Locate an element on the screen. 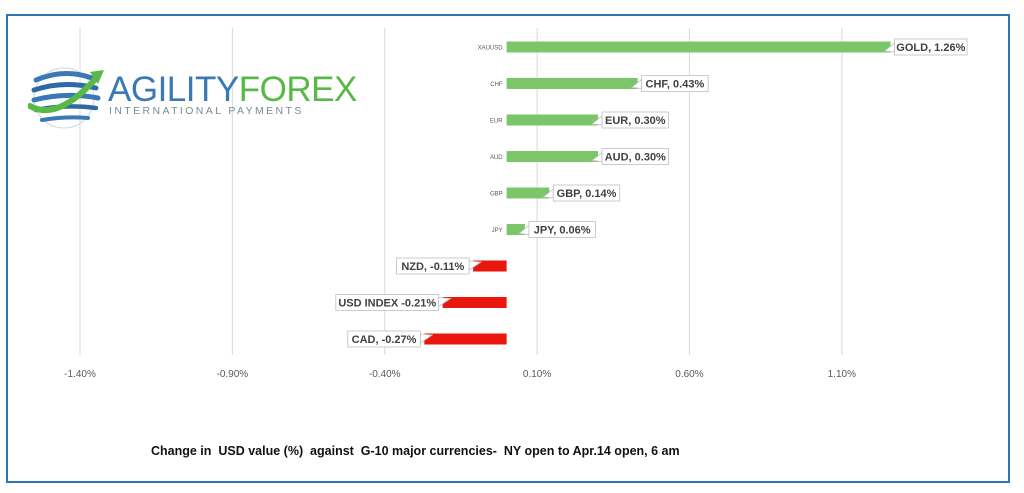 The width and height of the screenshot is (1024, 493). x-tick-label: 1.10% is located at coordinates (842, 374).